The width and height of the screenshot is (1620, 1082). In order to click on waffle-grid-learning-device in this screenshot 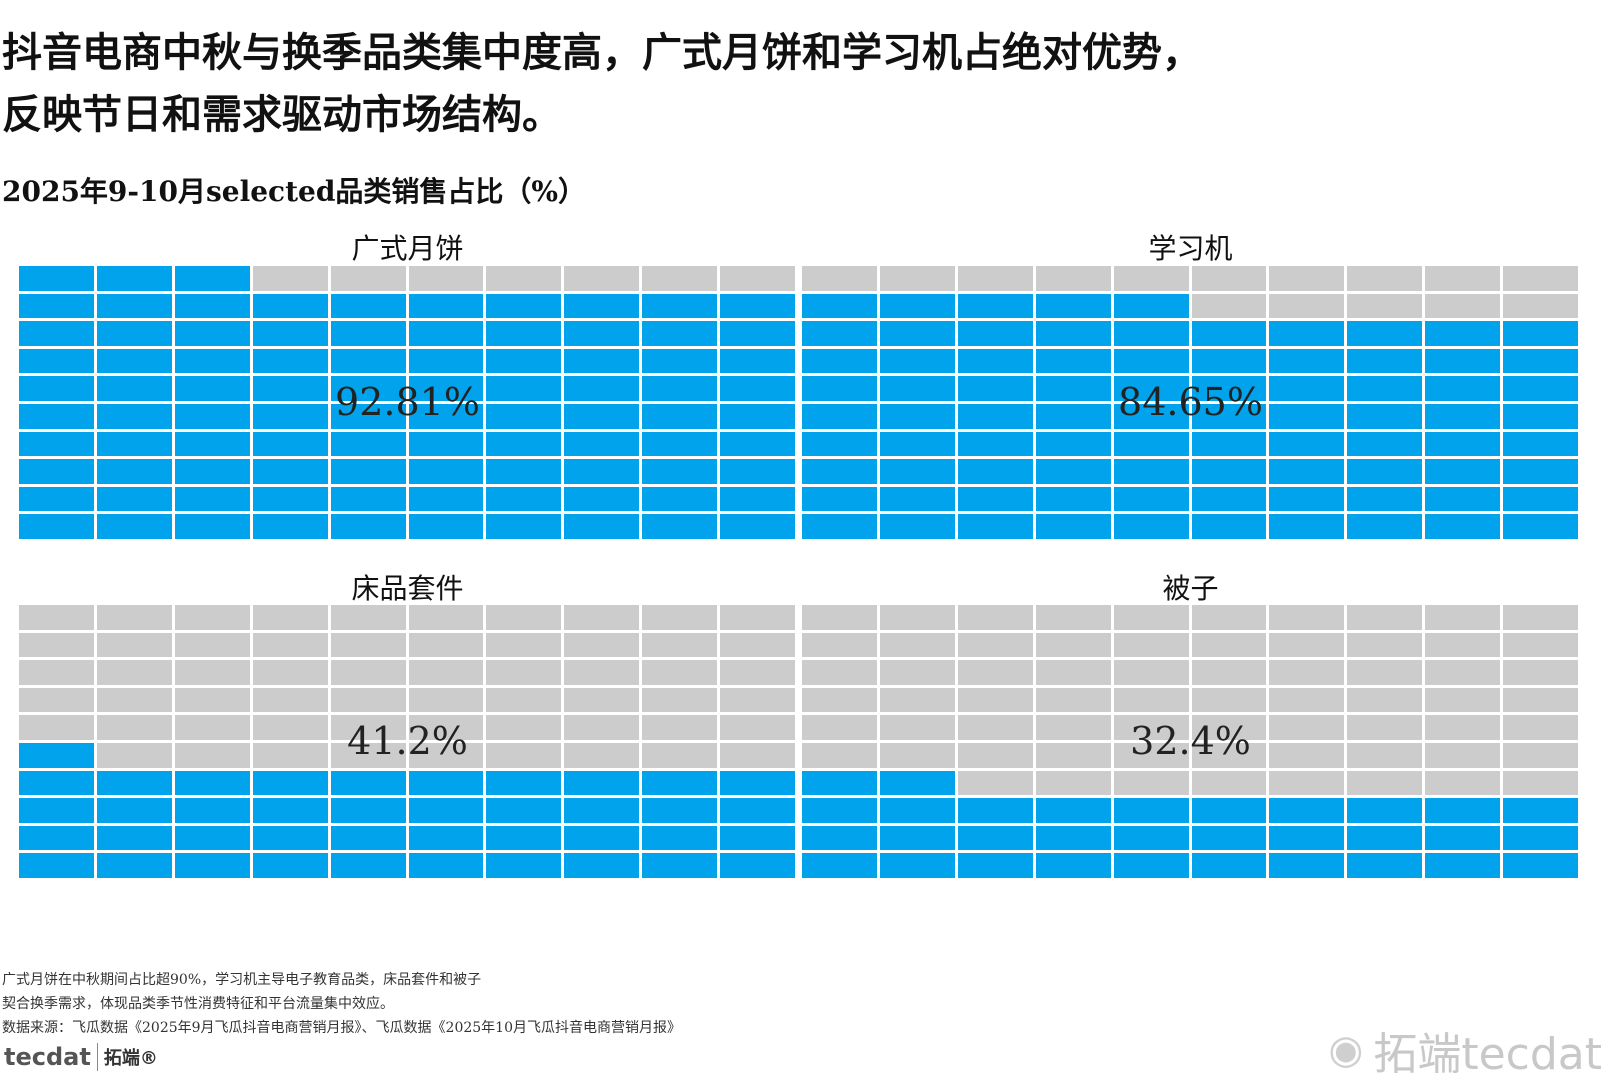, I will do `click(1190, 402)`.